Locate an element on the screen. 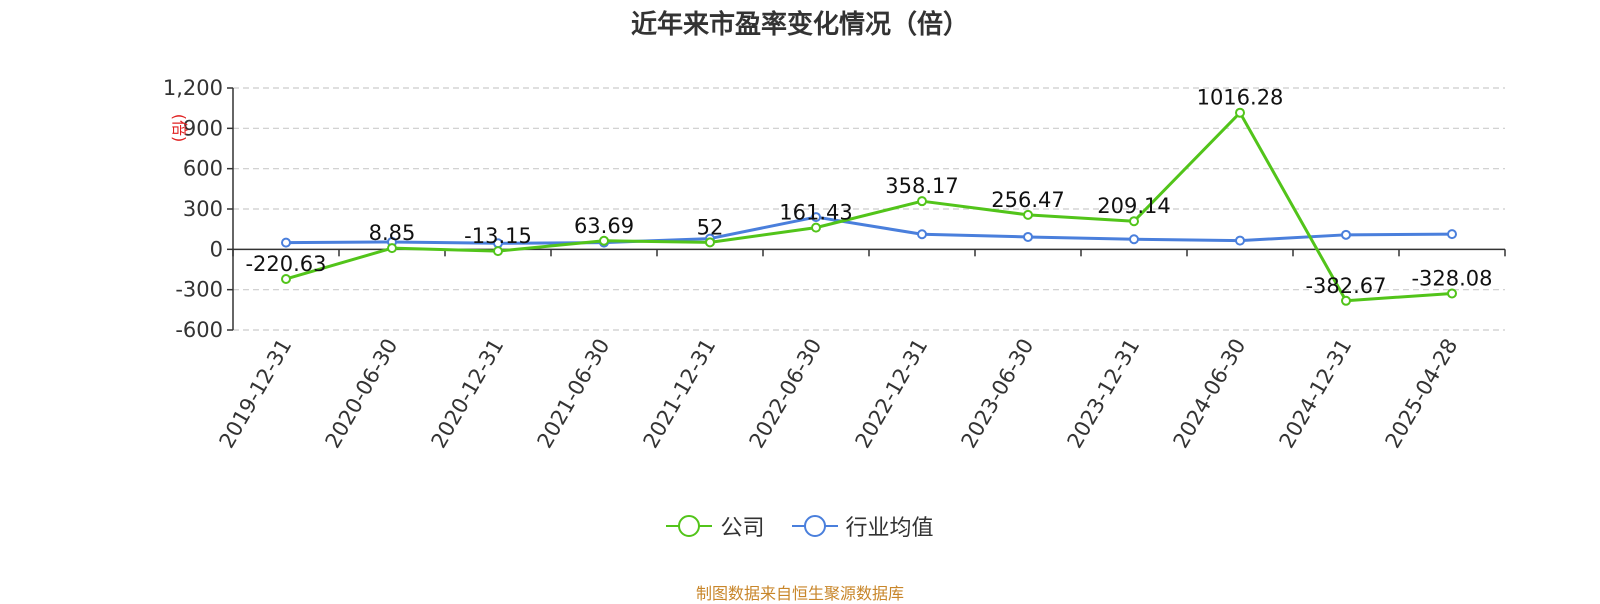 Image resolution: width=1600 pixels, height=604 pixels. data-label: 358.17 is located at coordinates (921, 186).